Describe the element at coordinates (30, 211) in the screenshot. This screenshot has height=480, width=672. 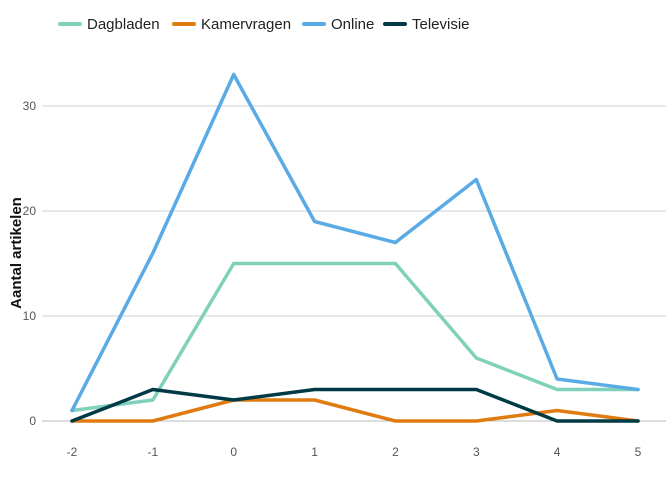
I see `y-tick-label: 20` at that location.